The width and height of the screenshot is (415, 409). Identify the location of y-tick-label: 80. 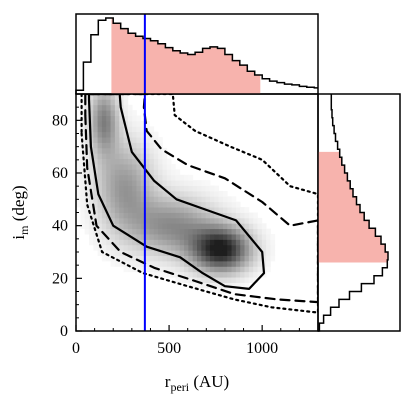
(60, 120).